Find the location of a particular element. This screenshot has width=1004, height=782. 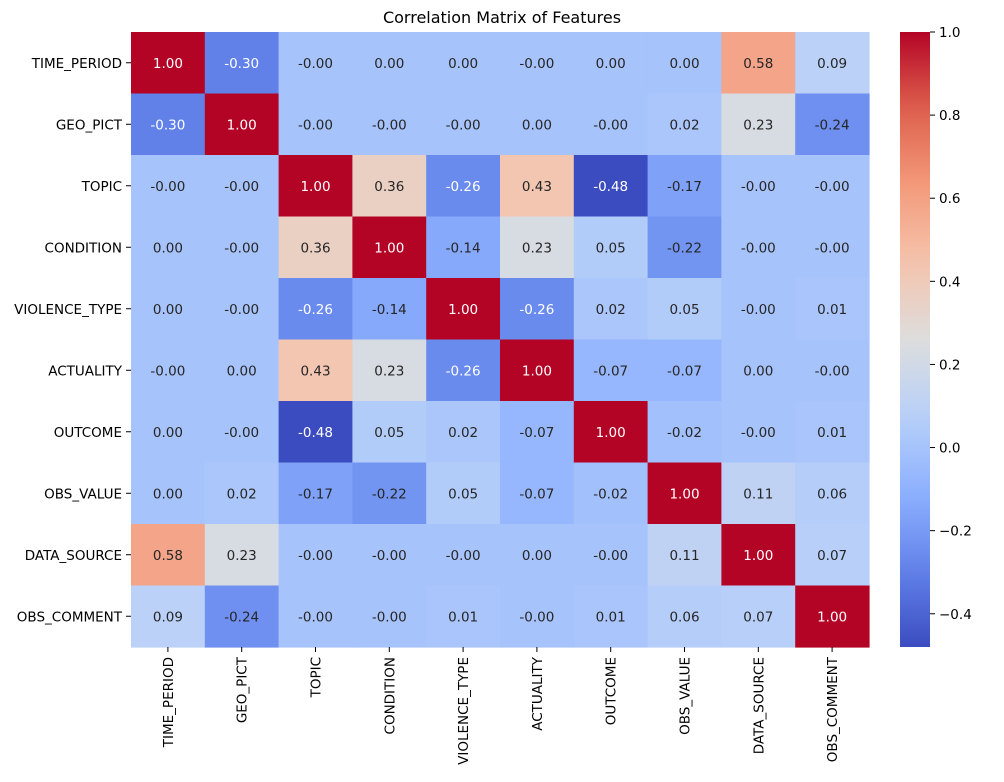

colorbar-tick-label: 0.4 is located at coordinates (949, 282).